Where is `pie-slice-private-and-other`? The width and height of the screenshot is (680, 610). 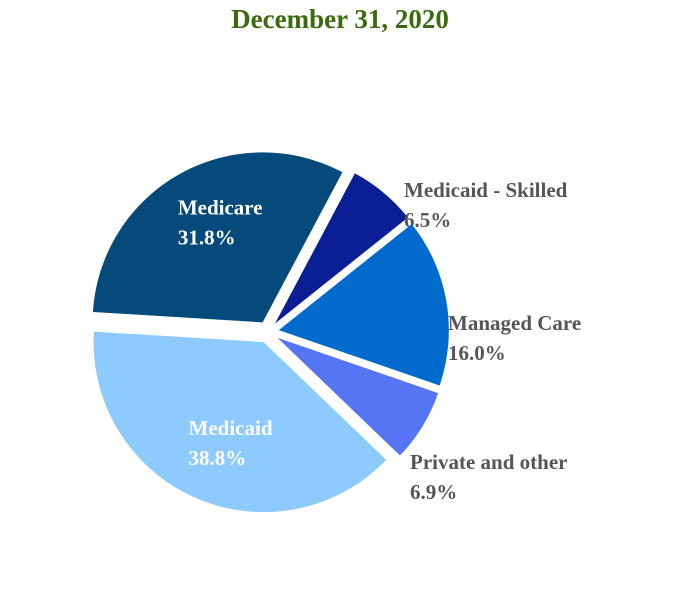
pie-slice-private-and-other is located at coordinates (358, 396).